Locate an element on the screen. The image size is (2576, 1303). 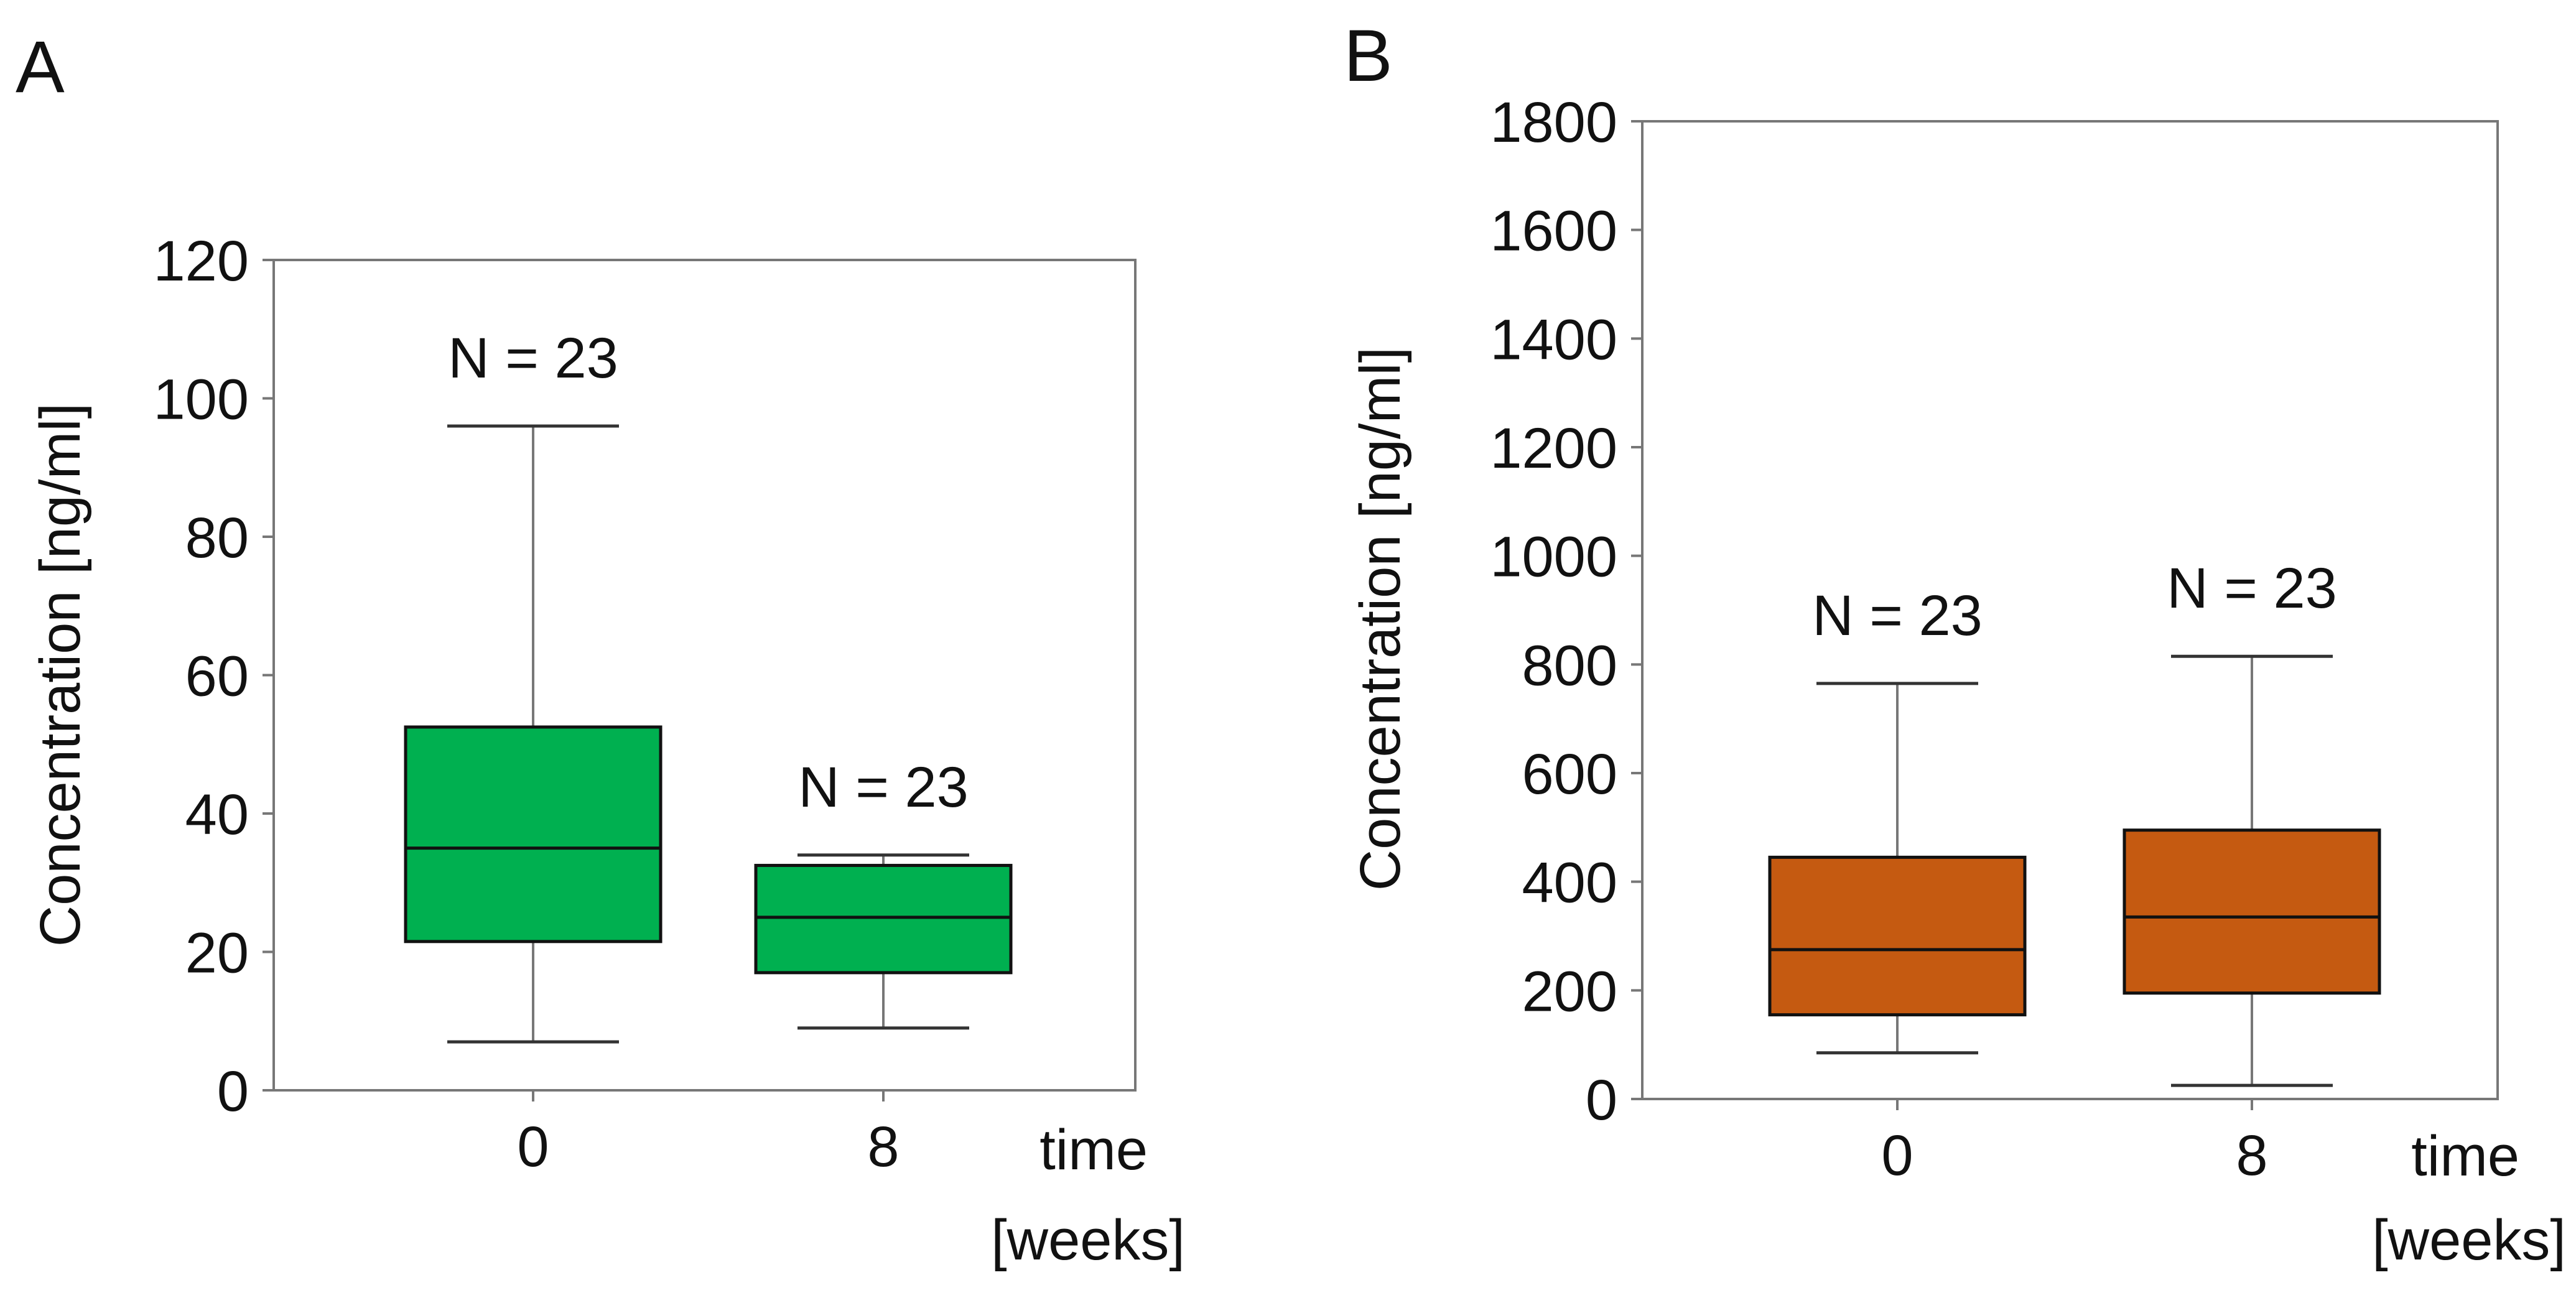
panel-a-y-tick-label: 60 is located at coordinates (217, 676).